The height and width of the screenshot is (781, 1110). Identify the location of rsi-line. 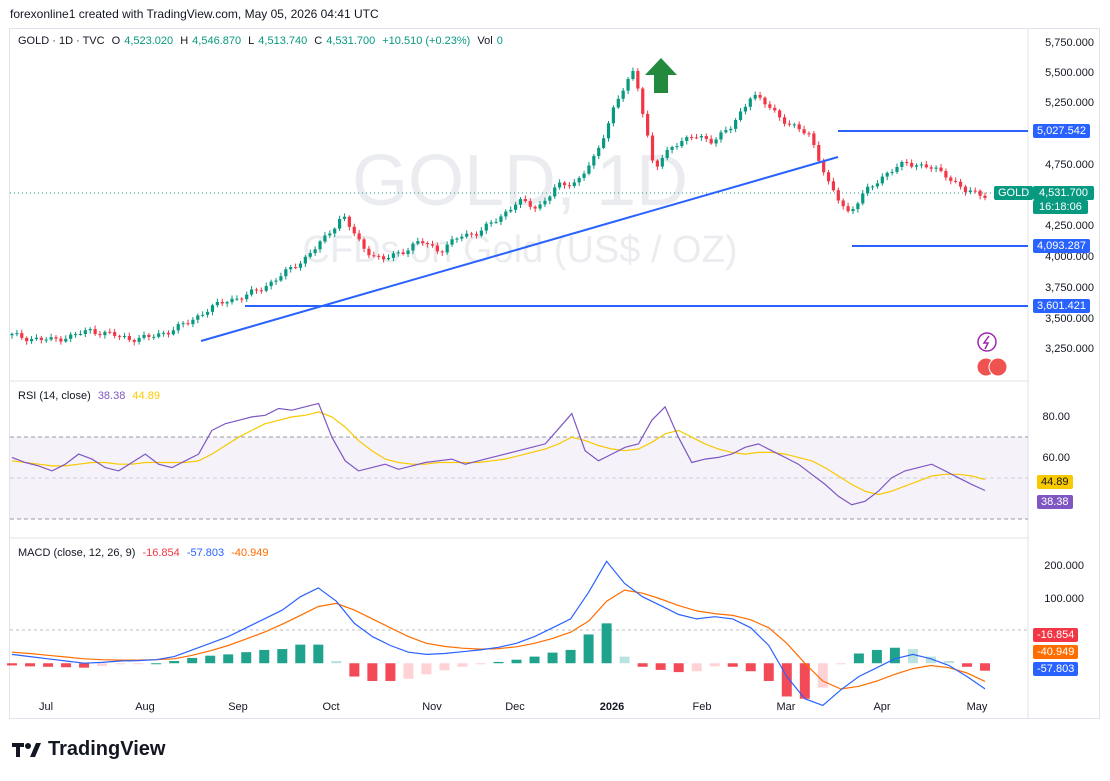
(498, 454).